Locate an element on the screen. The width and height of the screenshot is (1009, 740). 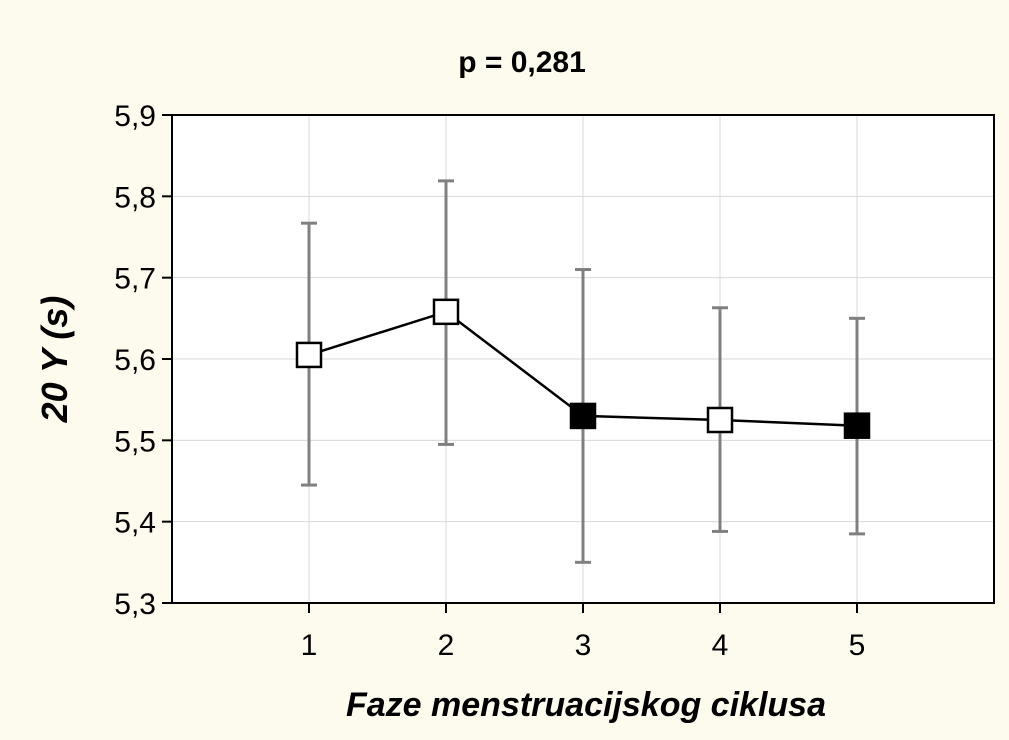
x-tick-label: 3 is located at coordinates (583, 645).